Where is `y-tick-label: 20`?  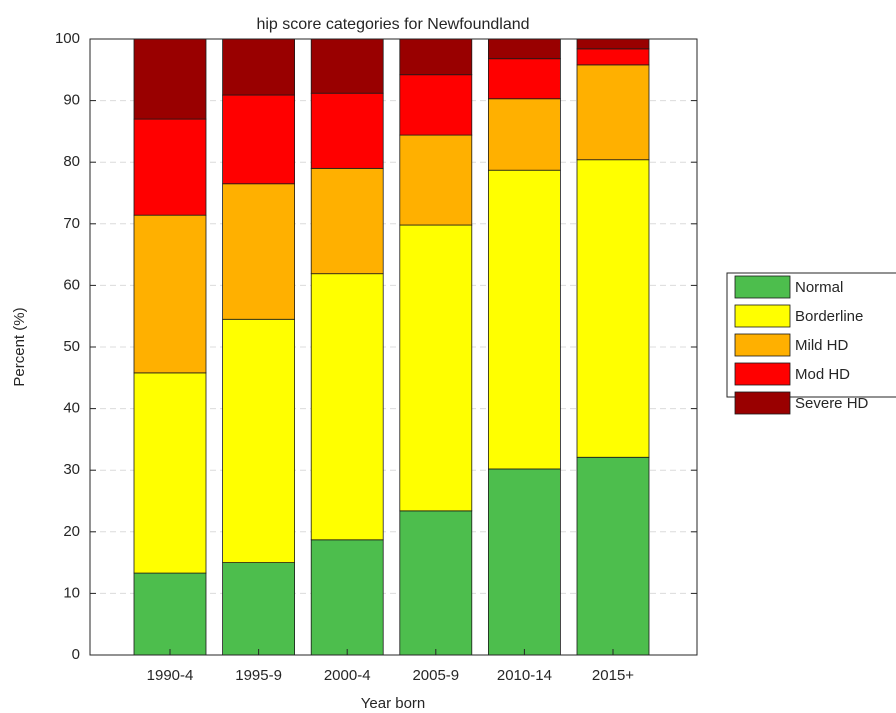
y-tick-label: 20 is located at coordinates (71, 531).